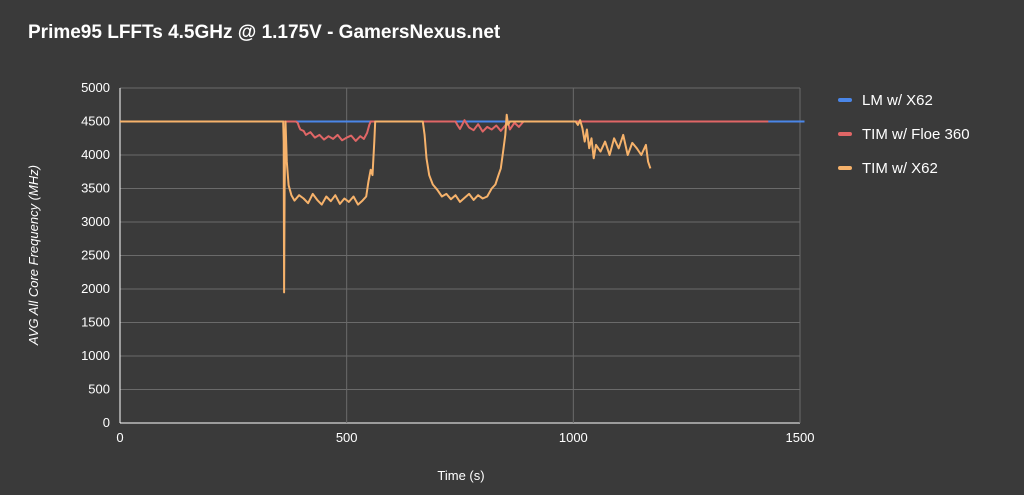  I want to click on y-tick-label: 2500, so click(95, 255).